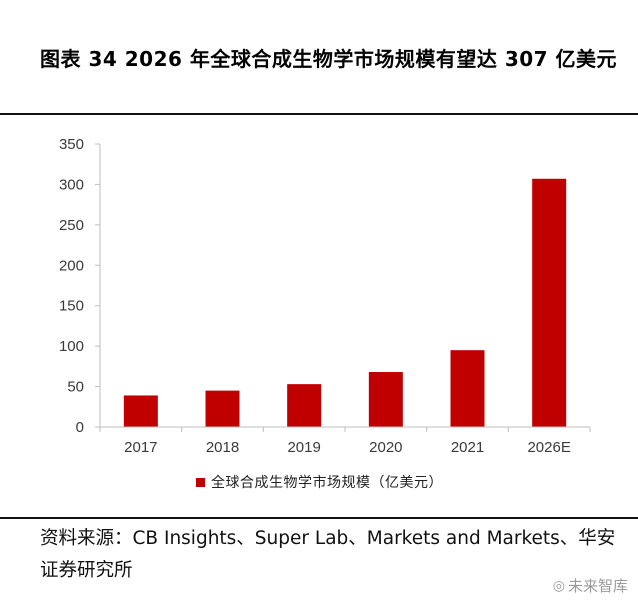  What do you see at coordinates (329, 59) in the screenshot?
I see `chart-title: 图表 34 2026 年全球合成生物学市场规模有望达 307 亿美元` at bounding box center [329, 59].